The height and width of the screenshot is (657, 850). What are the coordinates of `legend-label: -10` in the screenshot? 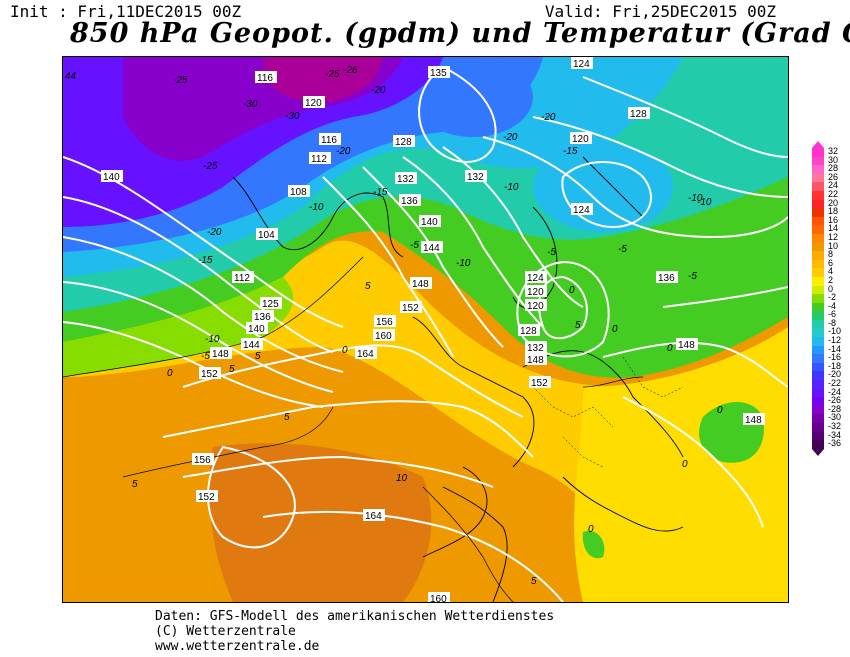 It's located at (835, 331).